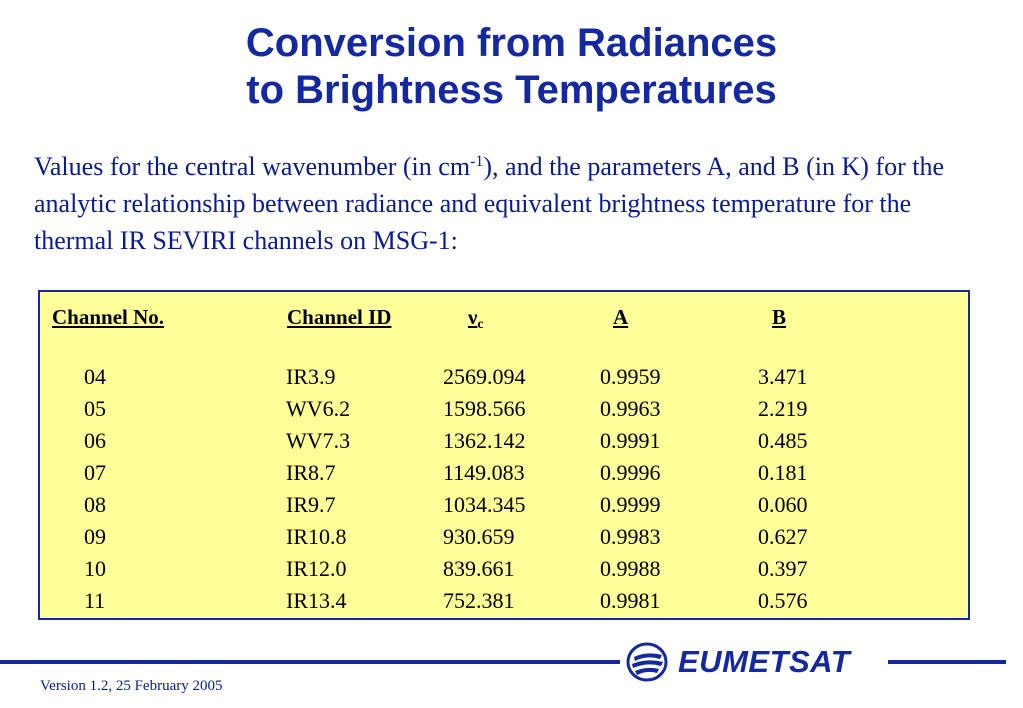 This screenshot has height=708, width=1023. I want to click on header-central-wavenumber: νc, so click(476, 318).